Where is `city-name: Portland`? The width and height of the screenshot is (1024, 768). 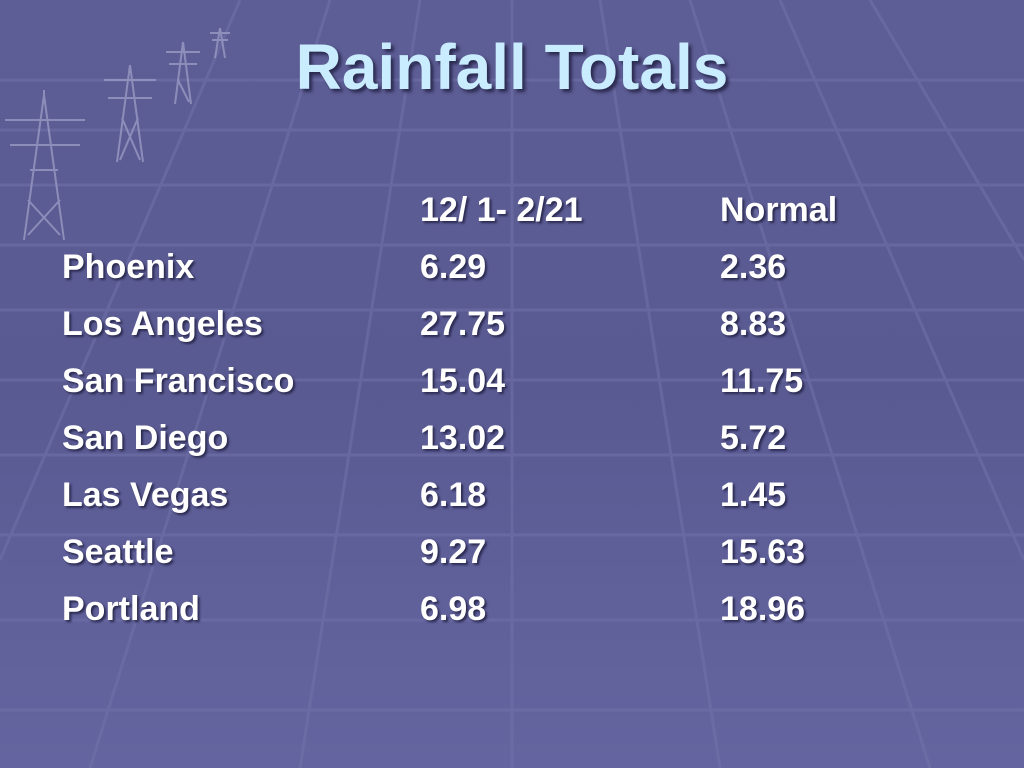
city-name: Portland is located at coordinates (131, 609).